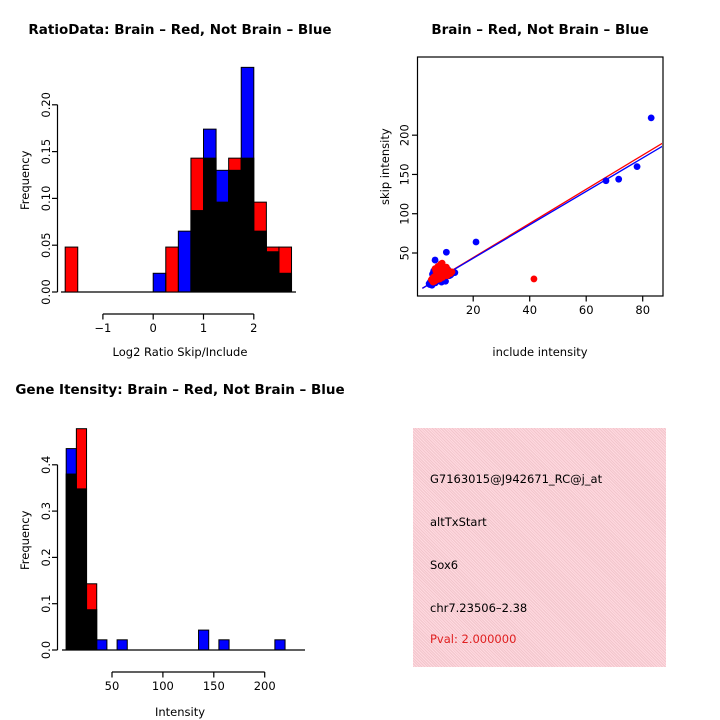  What do you see at coordinates (112, 686) in the screenshot?
I see `gene-xtick-label: 50` at bounding box center [112, 686].